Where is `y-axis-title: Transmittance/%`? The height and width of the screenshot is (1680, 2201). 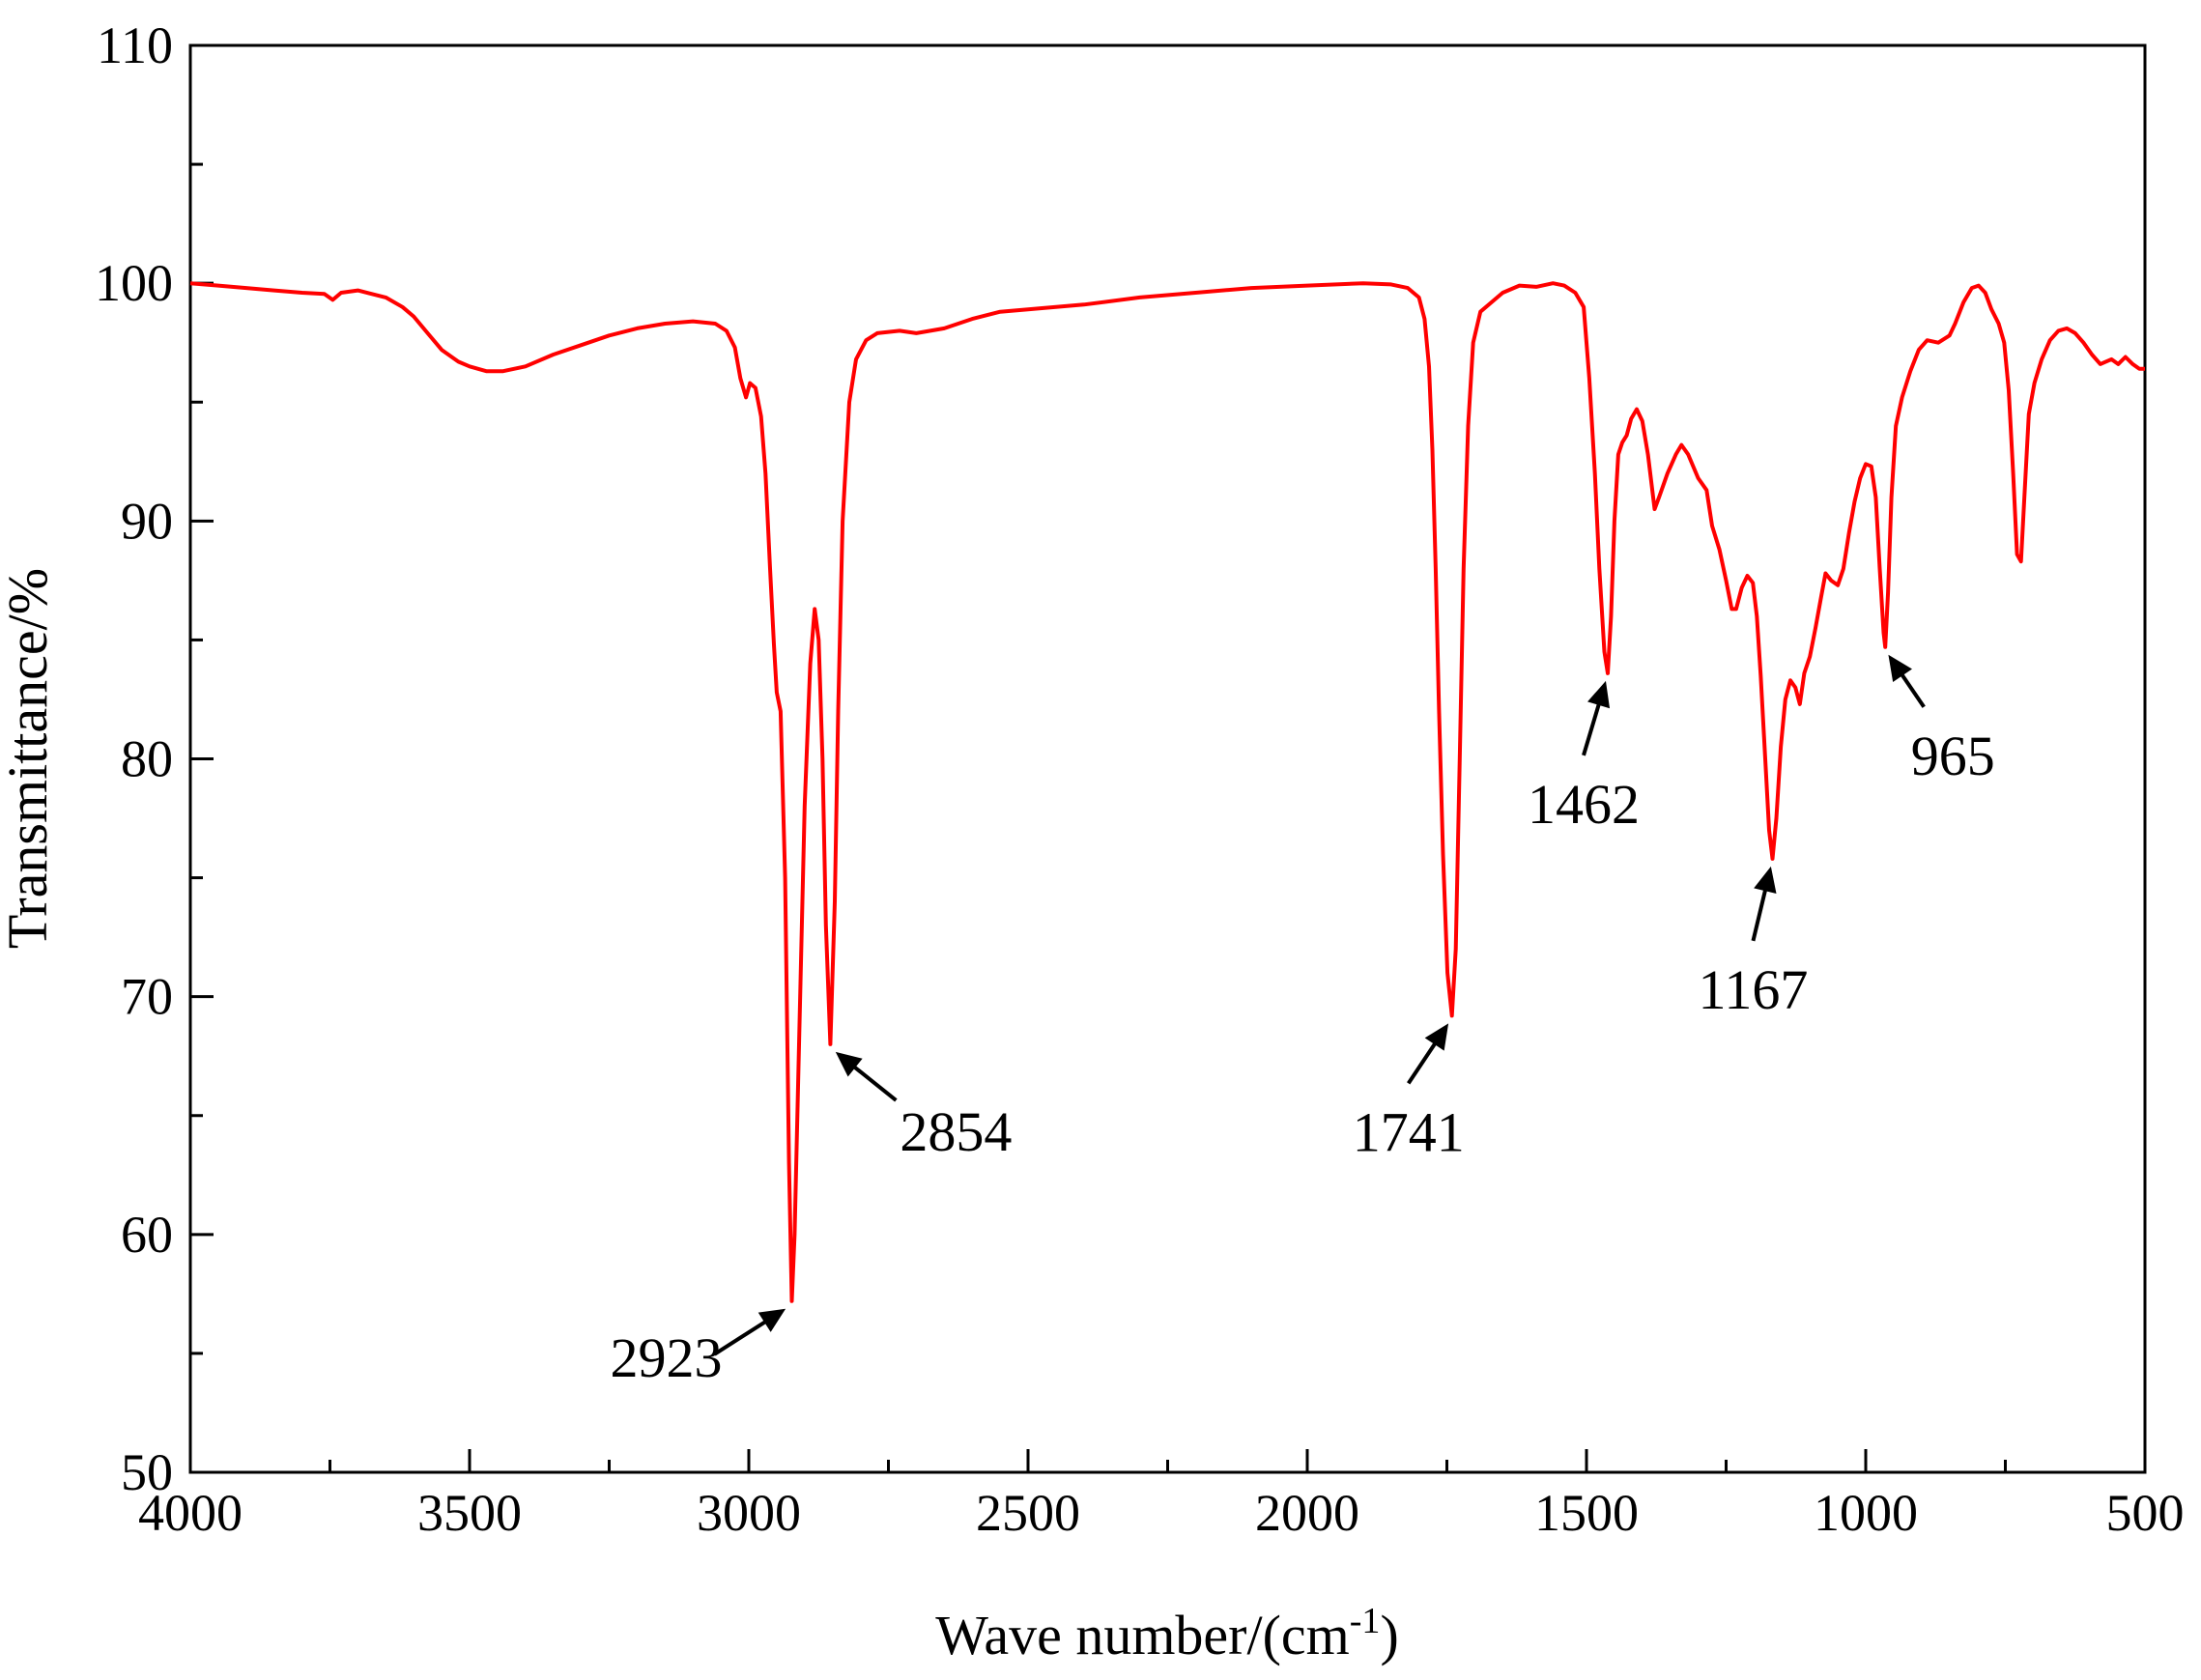
y-axis-title: Transmittance/% is located at coordinates (29, 758).